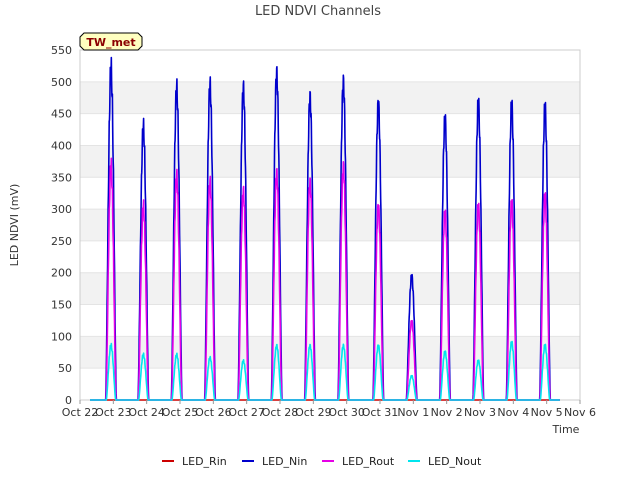 The height and width of the screenshot is (480, 640). Describe the element at coordinates (61, 241) in the screenshot. I see `y-tick-label: 250` at that location.